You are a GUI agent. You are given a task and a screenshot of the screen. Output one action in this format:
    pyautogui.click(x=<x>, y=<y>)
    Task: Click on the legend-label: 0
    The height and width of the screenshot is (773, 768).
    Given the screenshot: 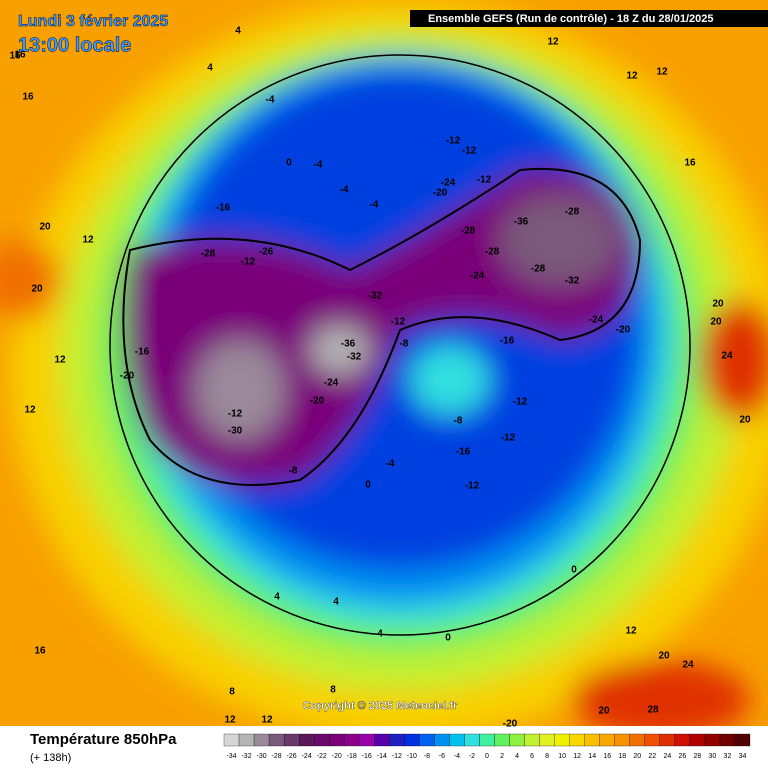 What is the action you would take?
    pyautogui.click(x=487, y=756)
    